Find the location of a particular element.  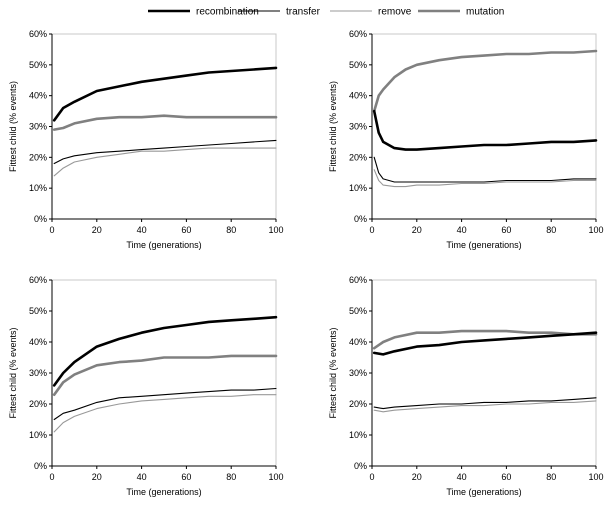

legend: recombination transfer remove mutation is located at coordinates (326, 12).